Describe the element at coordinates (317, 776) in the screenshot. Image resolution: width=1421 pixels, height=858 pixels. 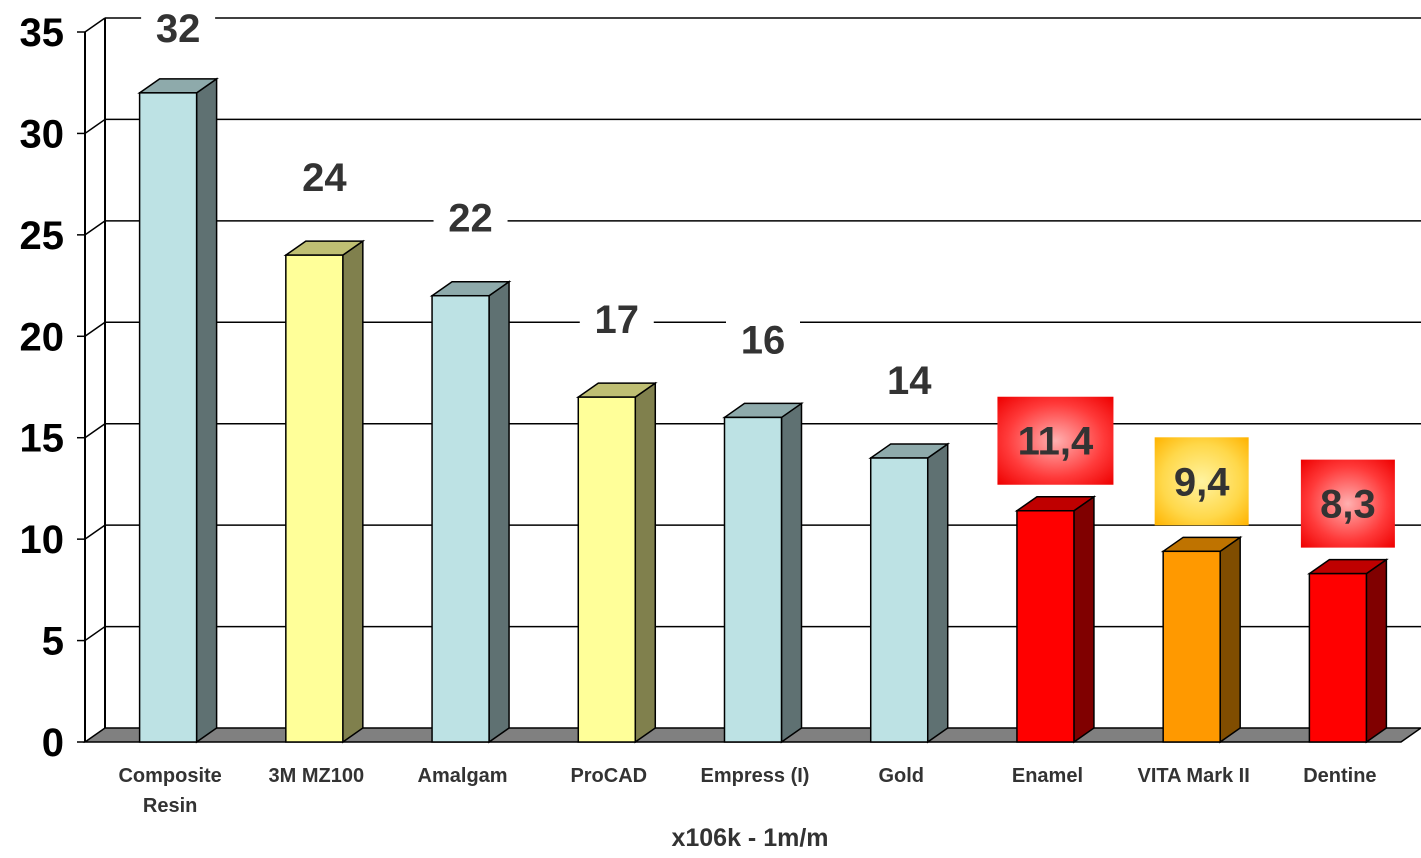
I see `x-tick-label: 3M MZ100` at that location.